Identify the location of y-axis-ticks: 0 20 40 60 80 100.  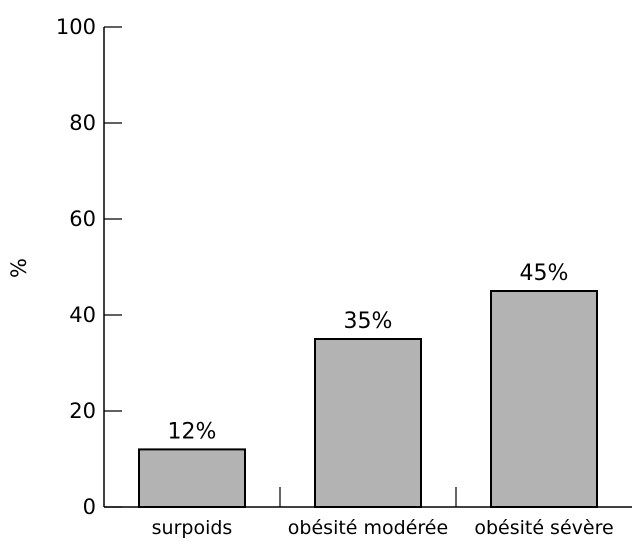
(89, 267).